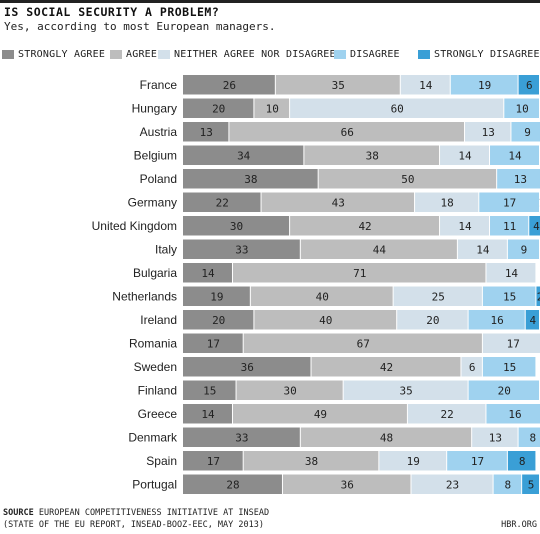  Describe the element at coordinates (158, 179) in the screenshot. I see `category-label: Poland` at that location.